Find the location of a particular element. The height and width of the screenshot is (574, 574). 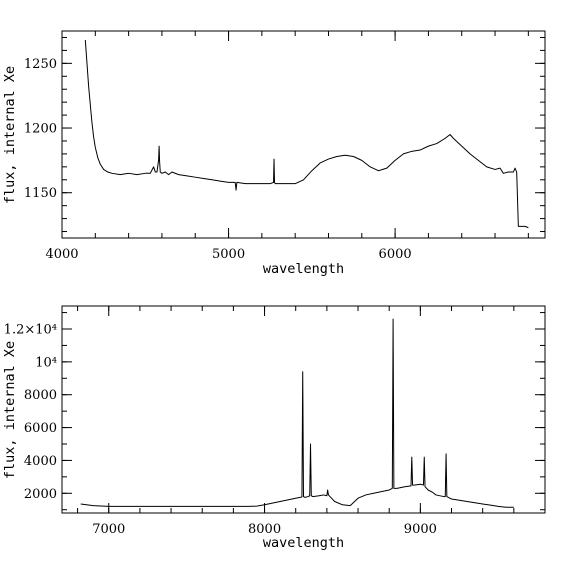

y-tick-label: 1250 is located at coordinates (40, 64).